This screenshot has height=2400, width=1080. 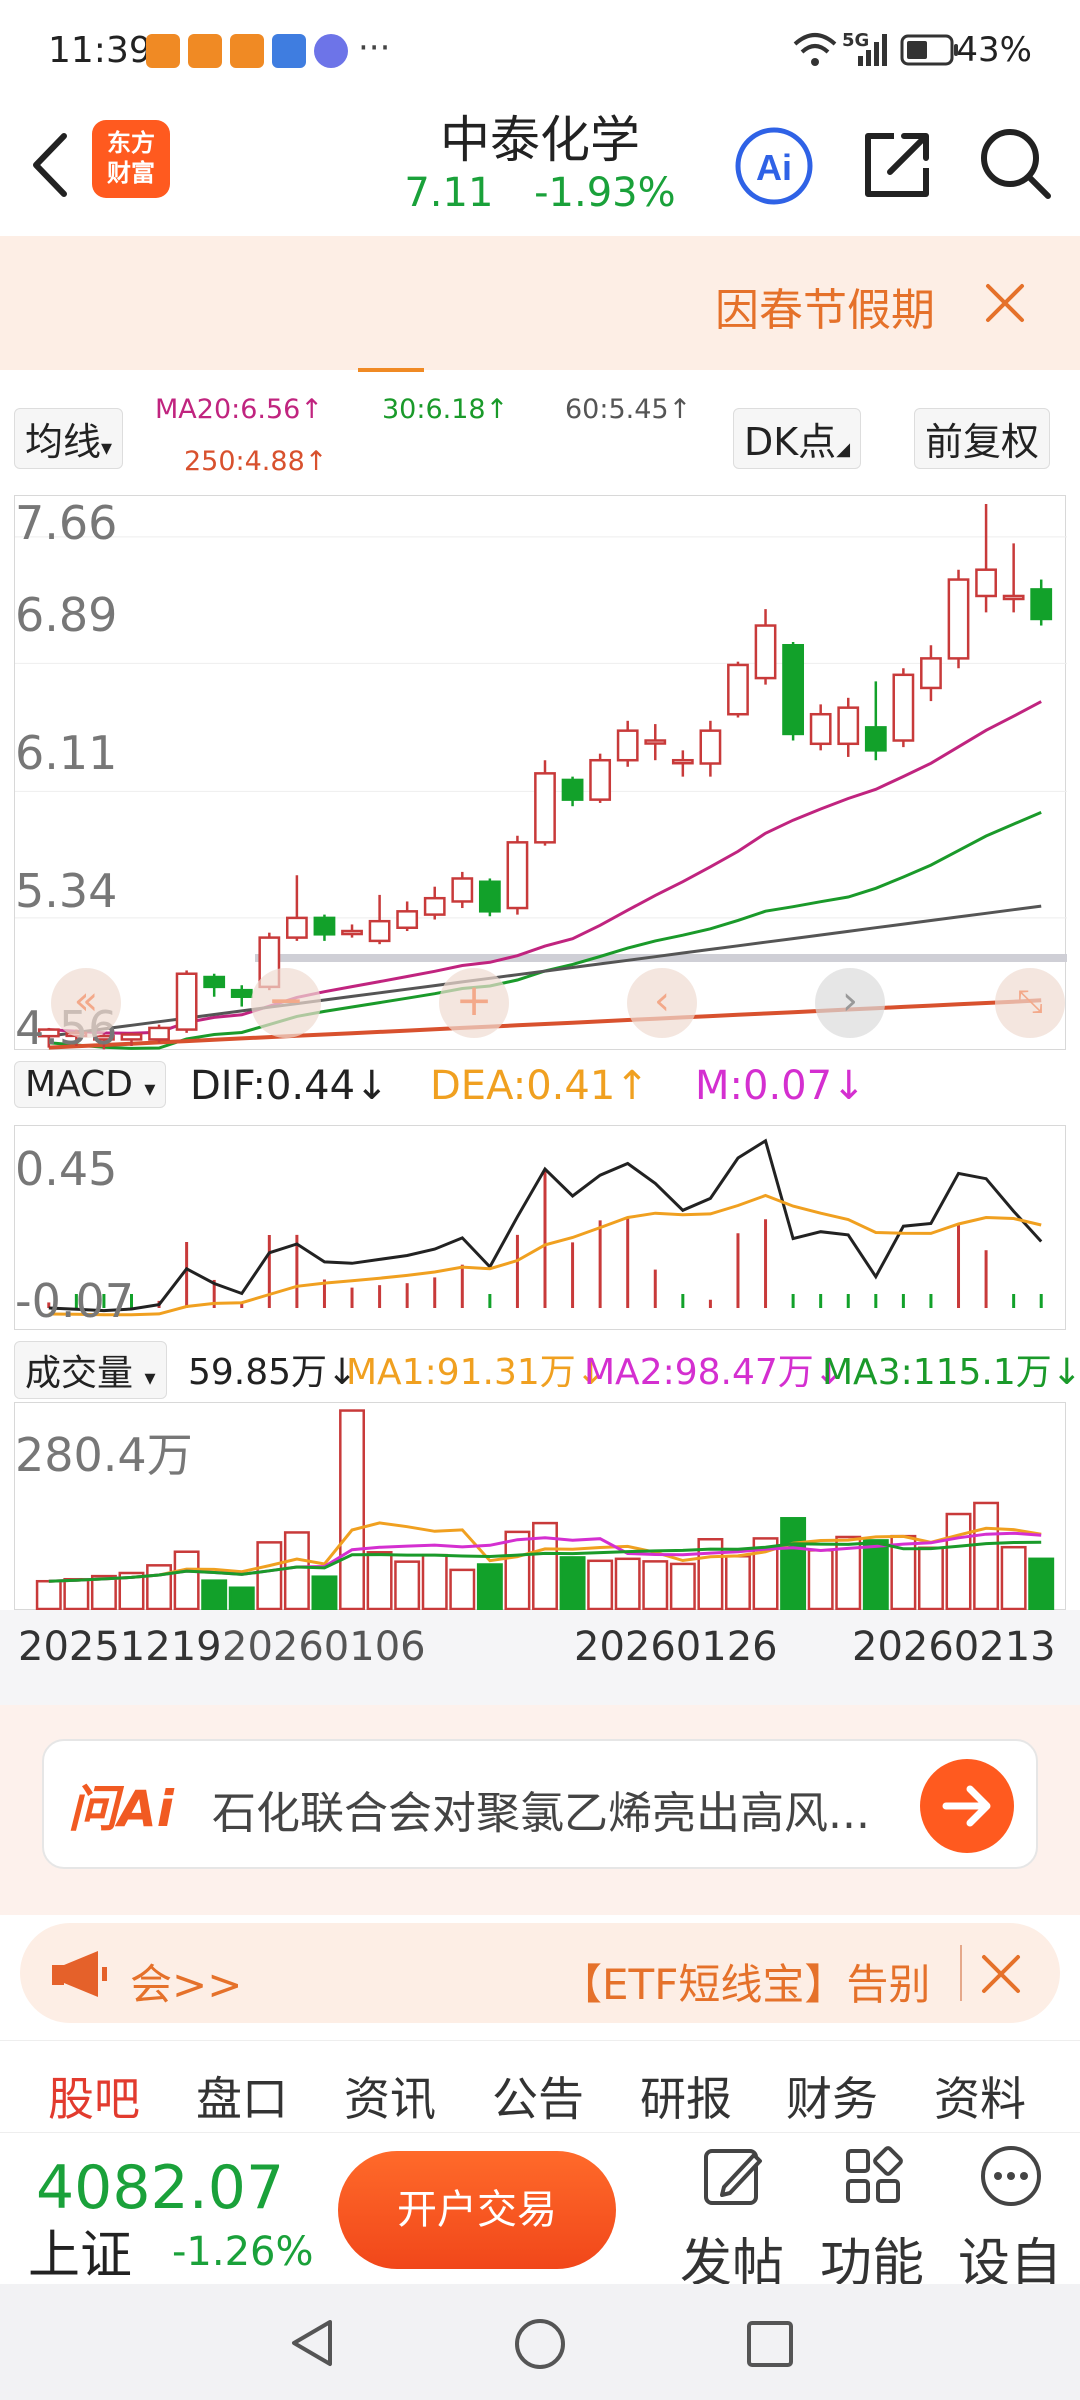 What do you see at coordinates (94, 2099) in the screenshot?
I see `tab-guba: 股吧` at bounding box center [94, 2099].